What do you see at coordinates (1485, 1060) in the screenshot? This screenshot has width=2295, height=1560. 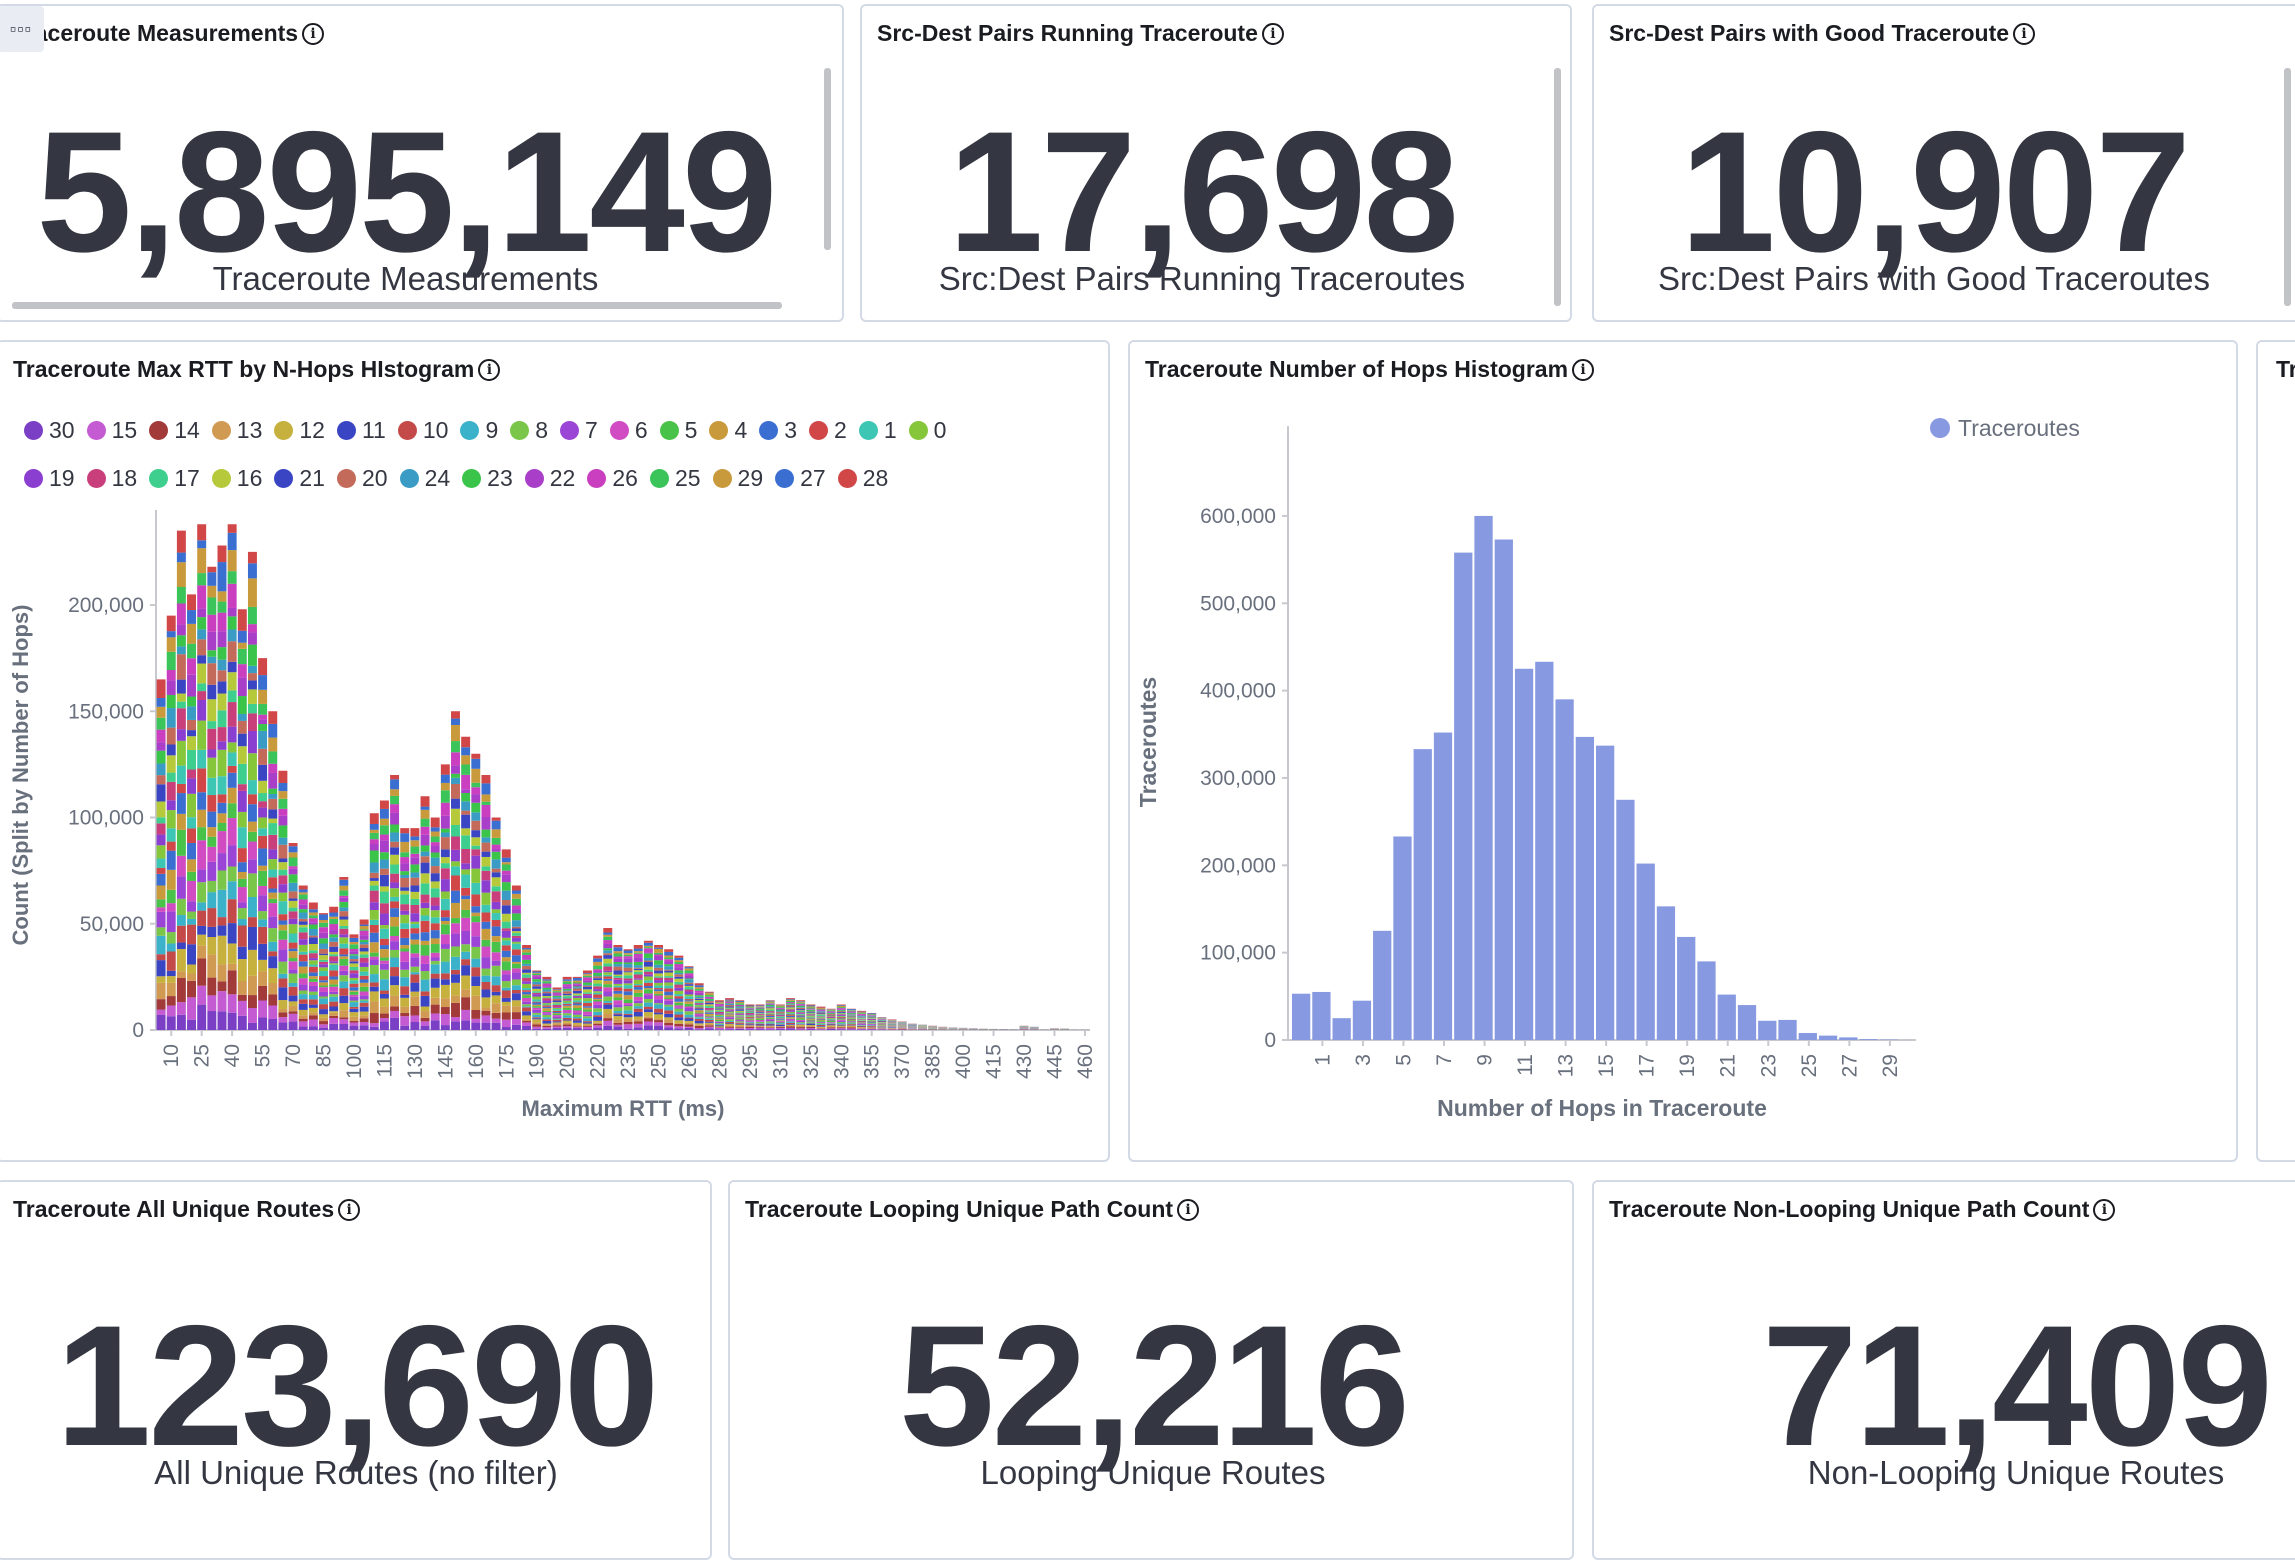 I see `x-tick-label: 9` at bounding box center [1485, 1060].